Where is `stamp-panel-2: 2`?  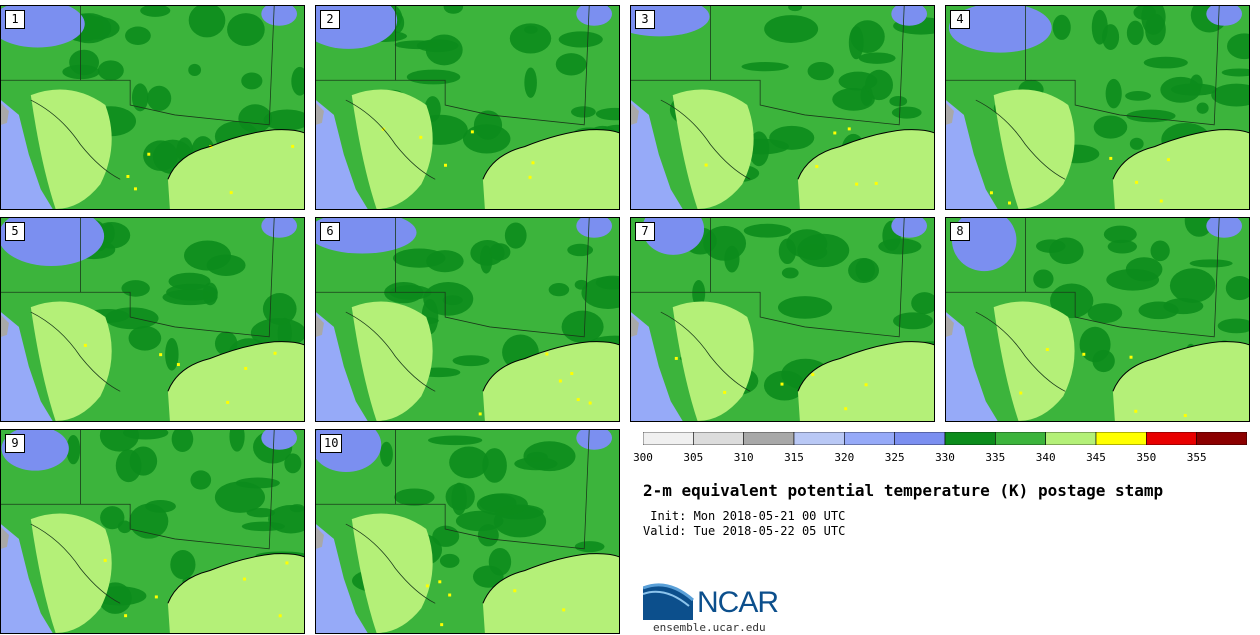
stamp-panel-2: 2 is located at coordinates (467, 107).